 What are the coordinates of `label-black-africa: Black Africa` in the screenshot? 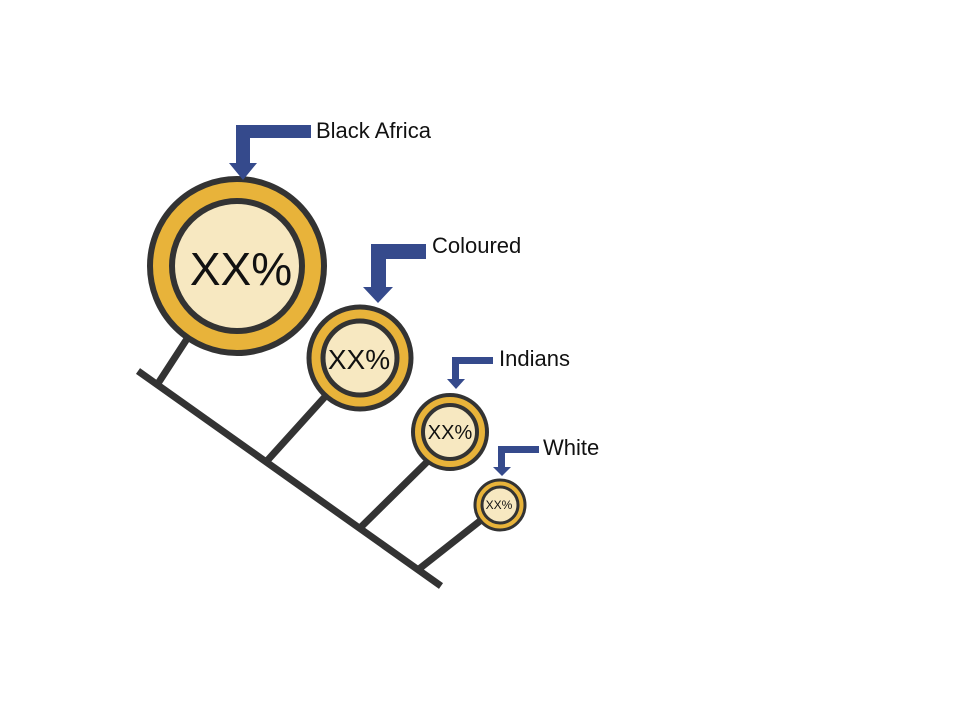 It's located at (374, 130).